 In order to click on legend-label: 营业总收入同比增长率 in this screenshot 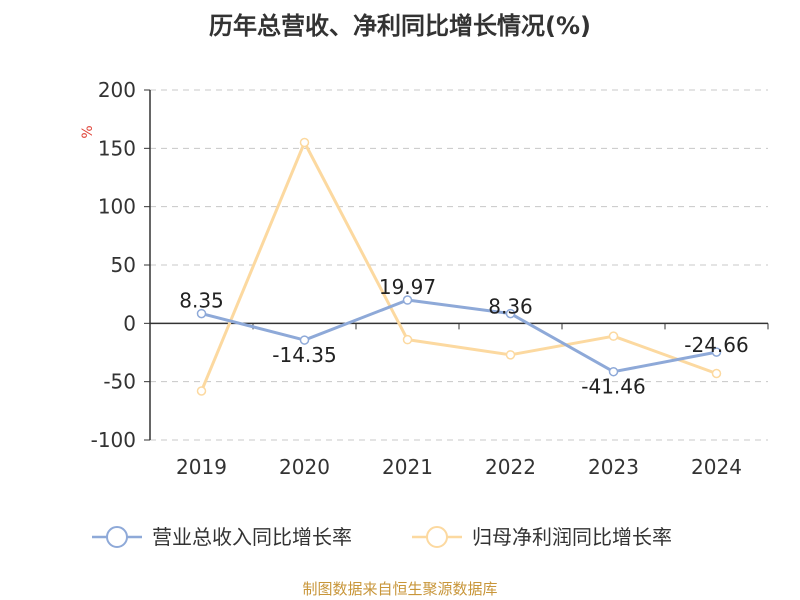, I will do `click(252, 537)`.